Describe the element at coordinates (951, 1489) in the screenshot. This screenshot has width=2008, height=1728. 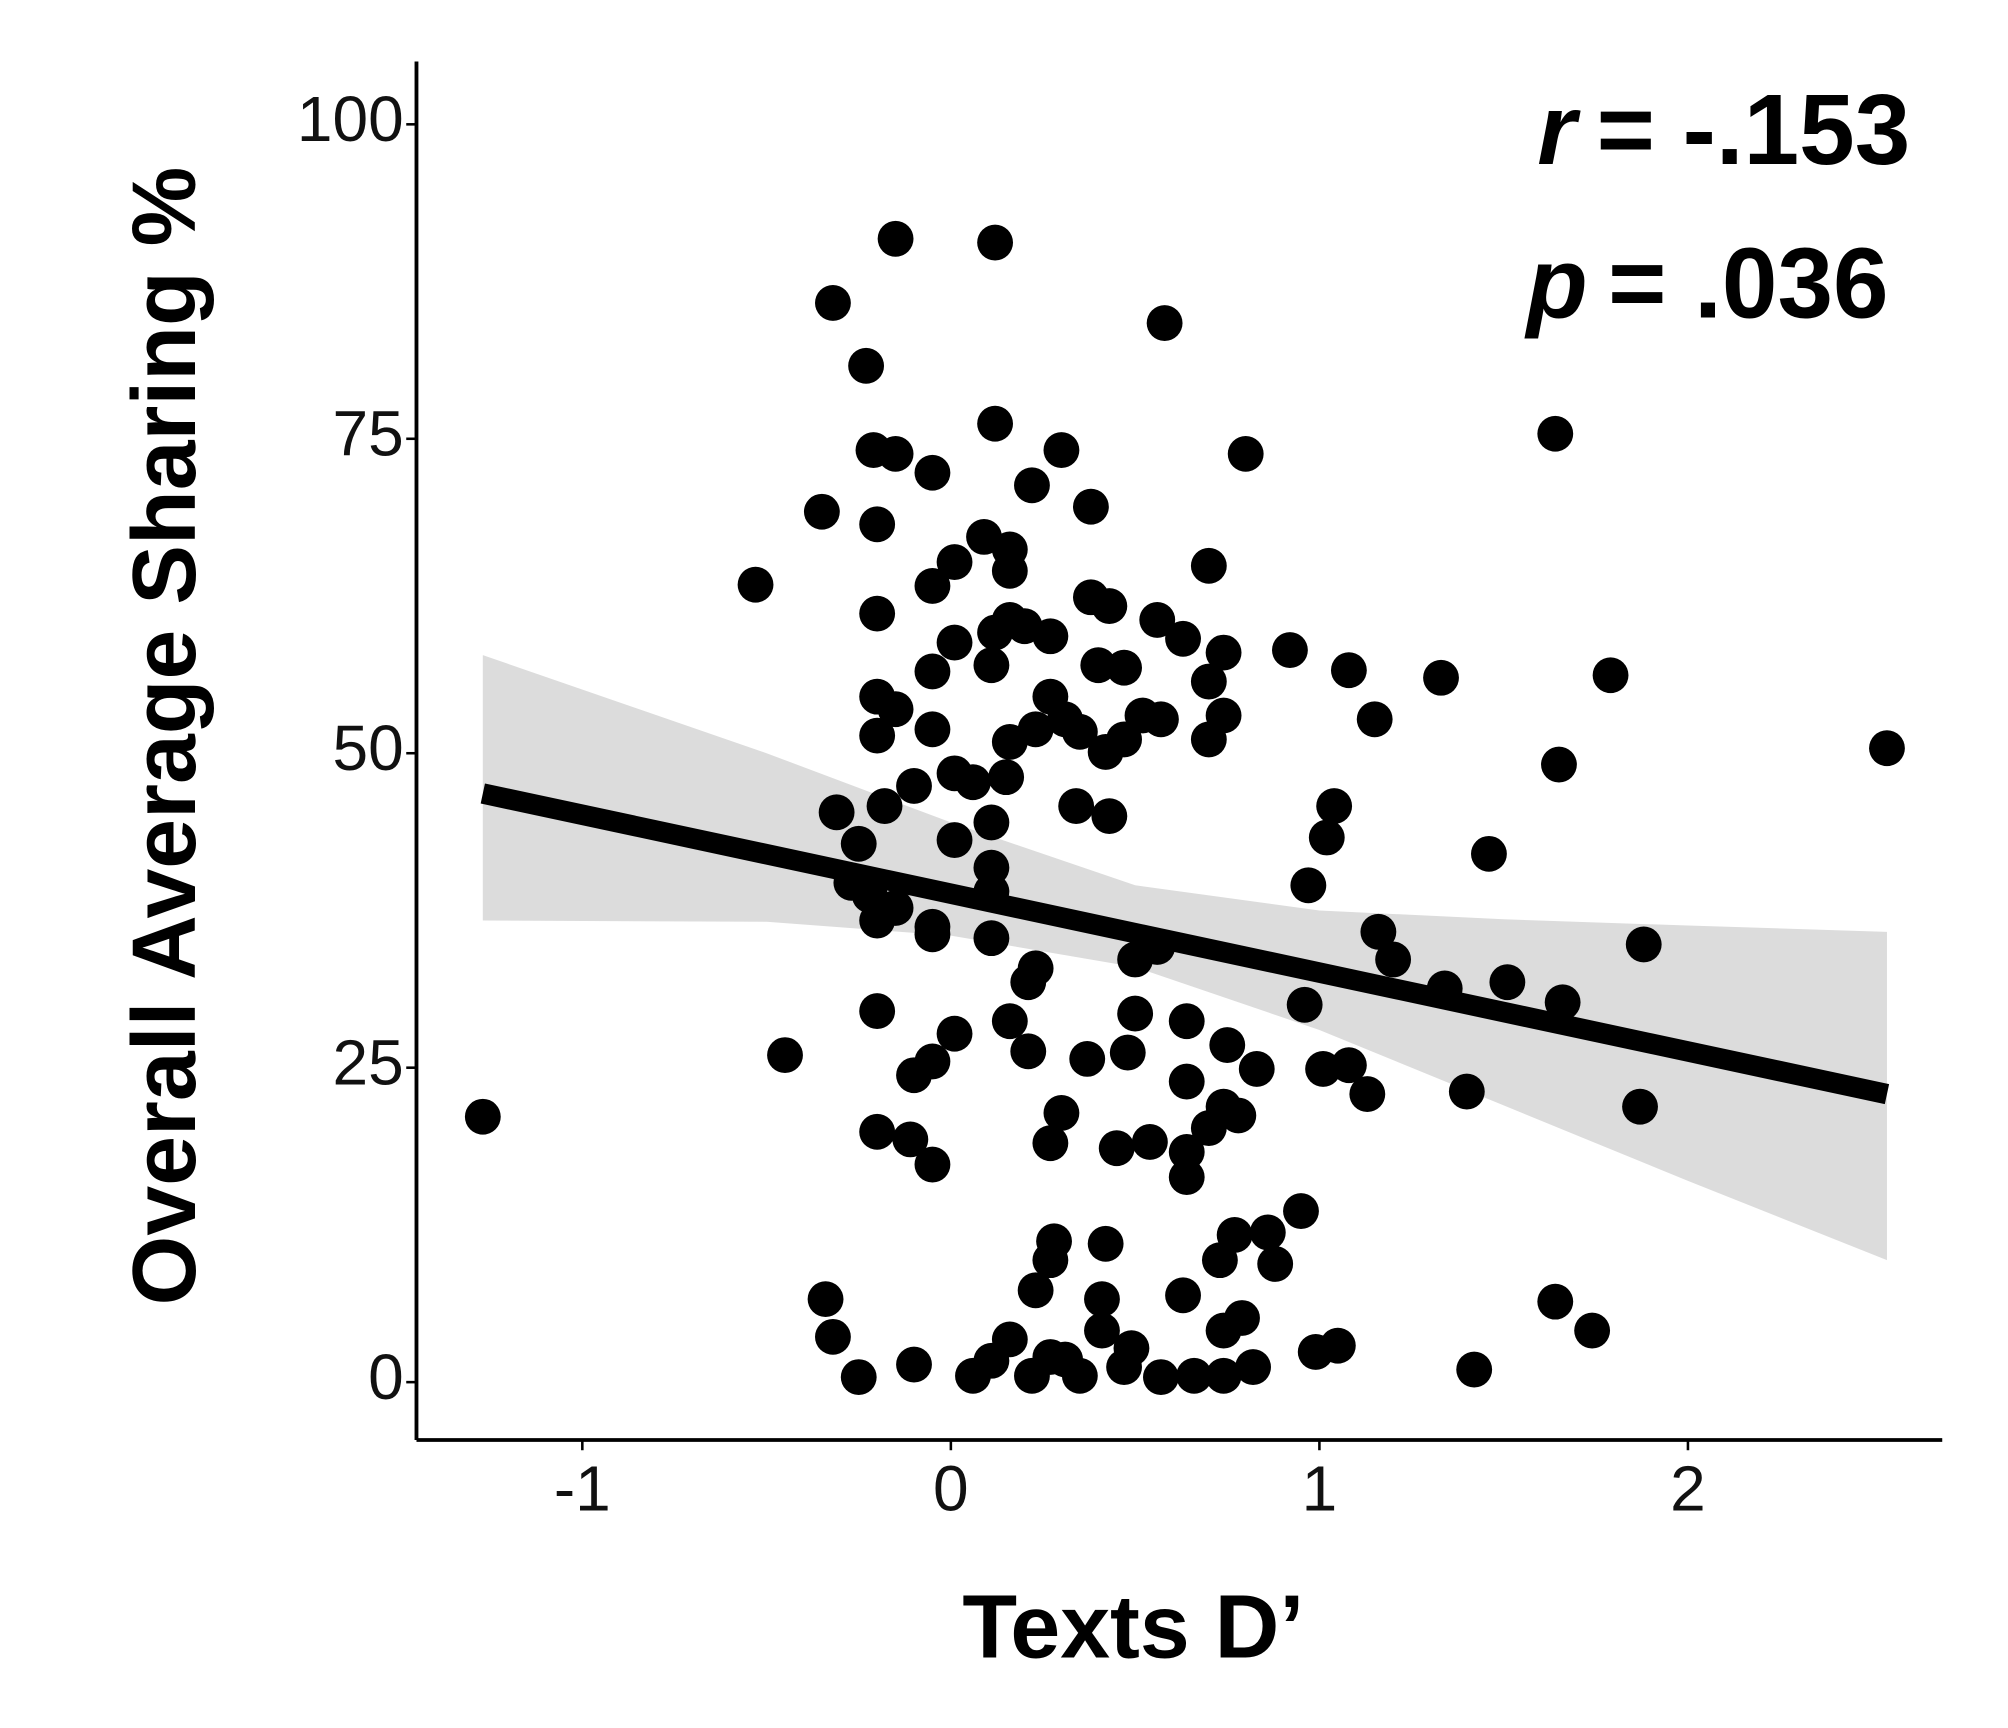
I see `x-tick-label: 0` at that location.